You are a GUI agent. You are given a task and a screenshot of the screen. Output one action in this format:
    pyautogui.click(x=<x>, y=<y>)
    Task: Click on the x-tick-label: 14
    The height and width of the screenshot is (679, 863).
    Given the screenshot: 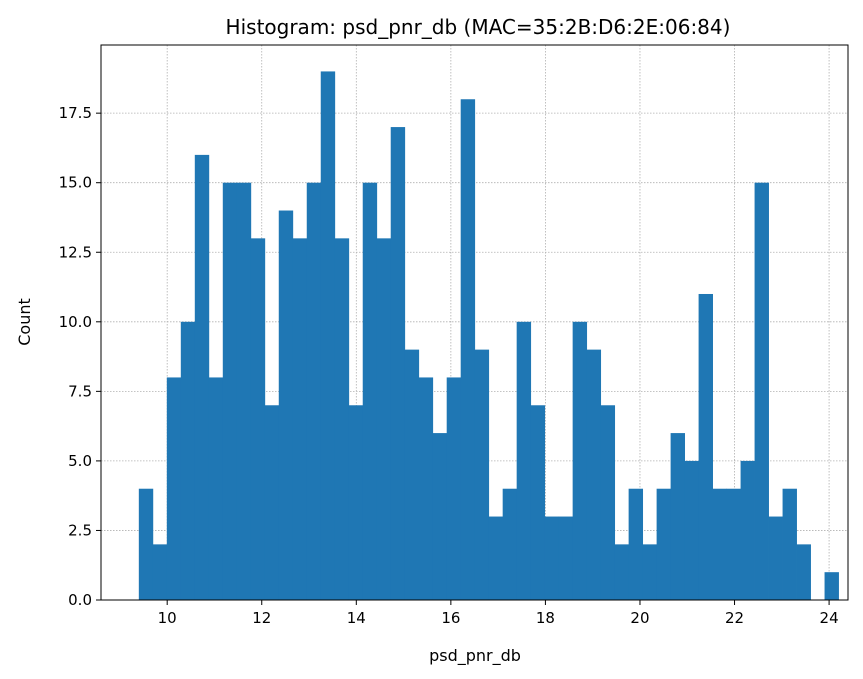 What is the action you would take?
    pyautogui.click(x=356, y=618)
    